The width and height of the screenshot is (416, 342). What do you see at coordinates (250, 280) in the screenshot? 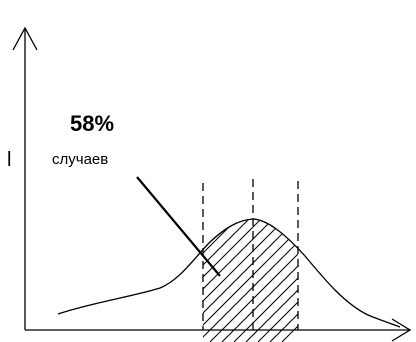
I see `hatched-region` at bounding box center [250, 280].